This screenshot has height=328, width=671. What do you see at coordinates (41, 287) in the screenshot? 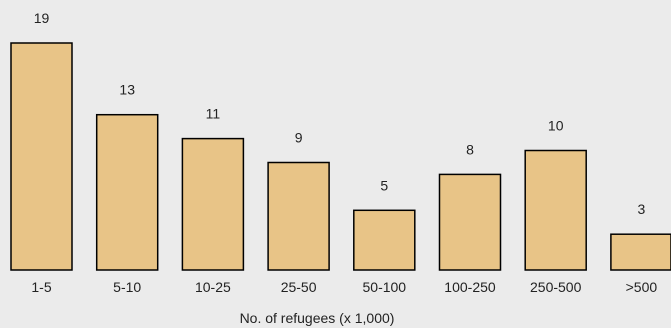
I see `tick-label-1: 1-5` at bounding box center [41, 287].